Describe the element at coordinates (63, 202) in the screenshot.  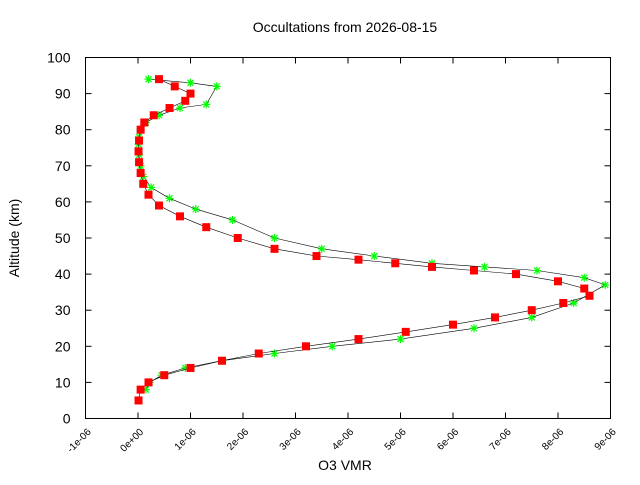
I see `y-tick-label: 60` at that location.